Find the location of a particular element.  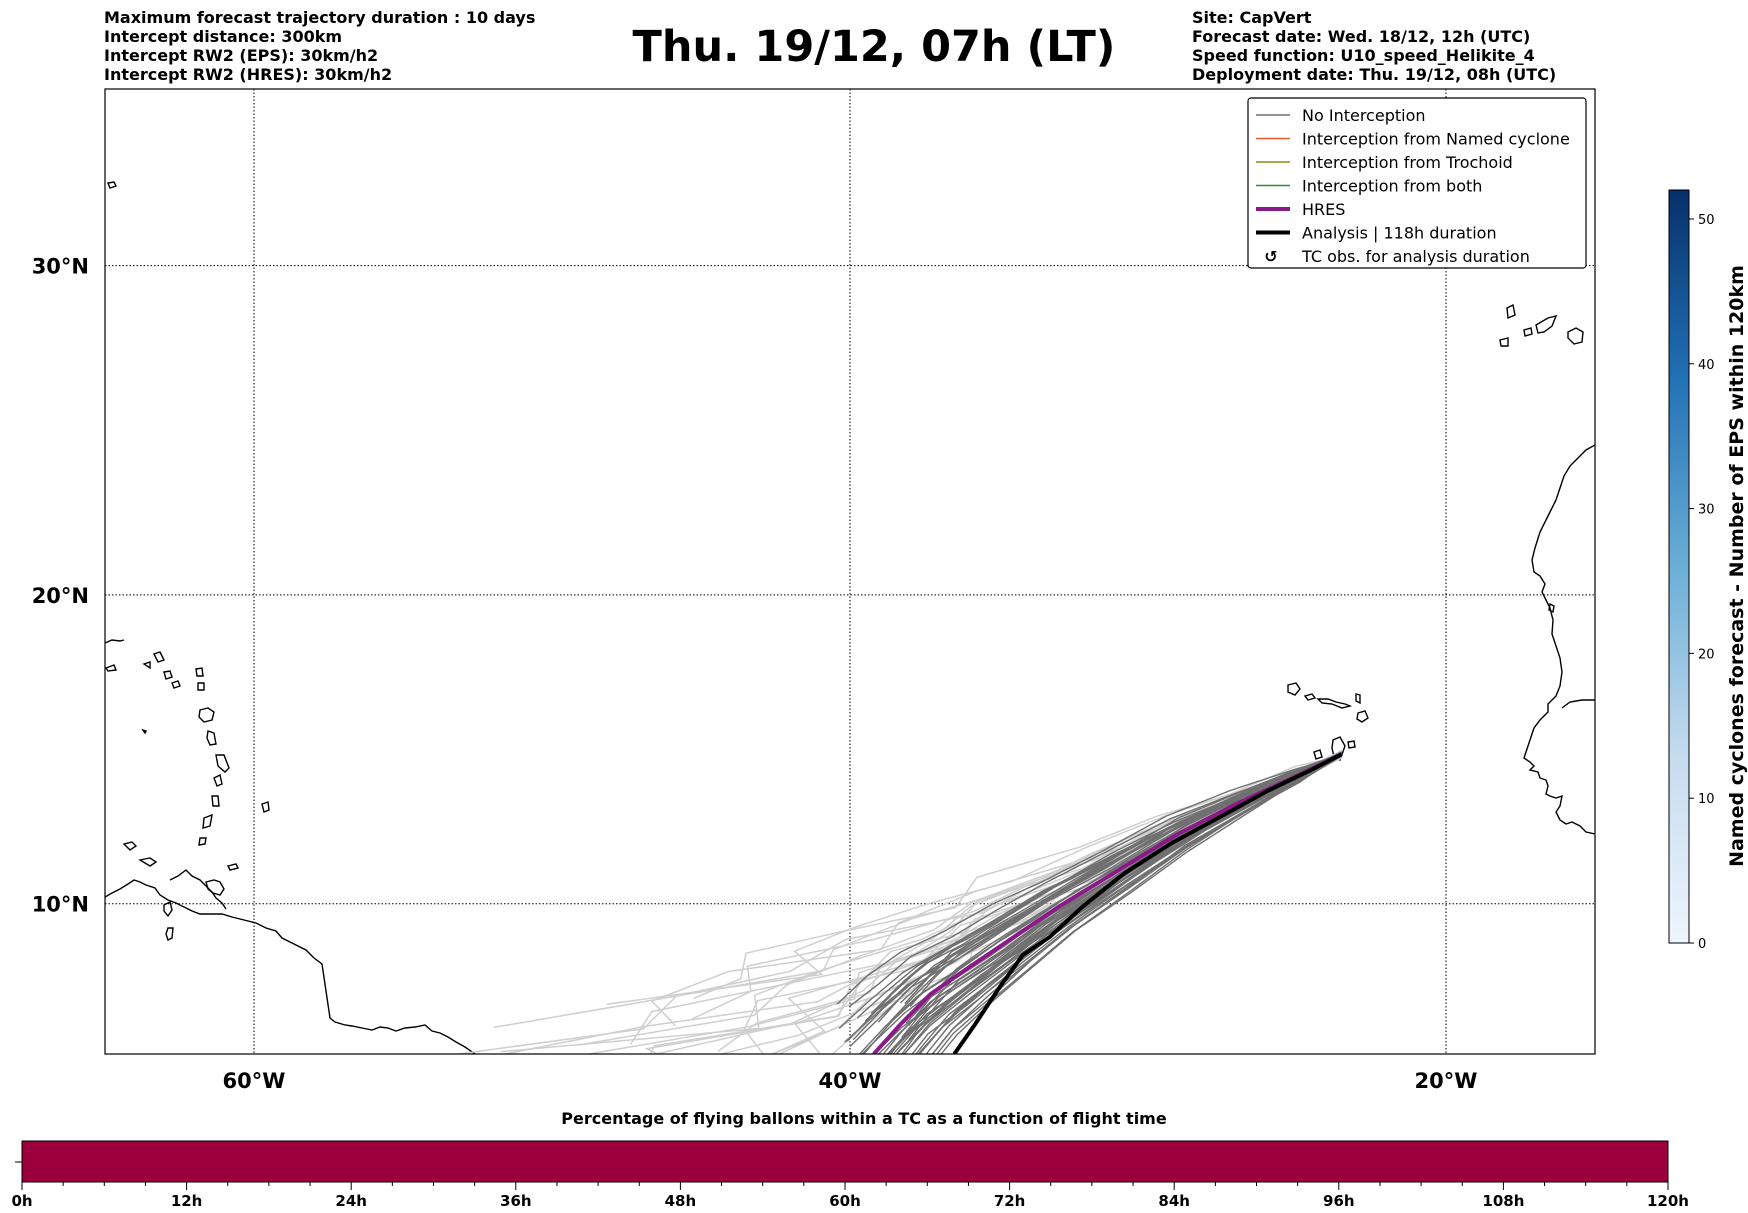

colorbar-tick-label: 30 is located at coordinates (1706, 510).